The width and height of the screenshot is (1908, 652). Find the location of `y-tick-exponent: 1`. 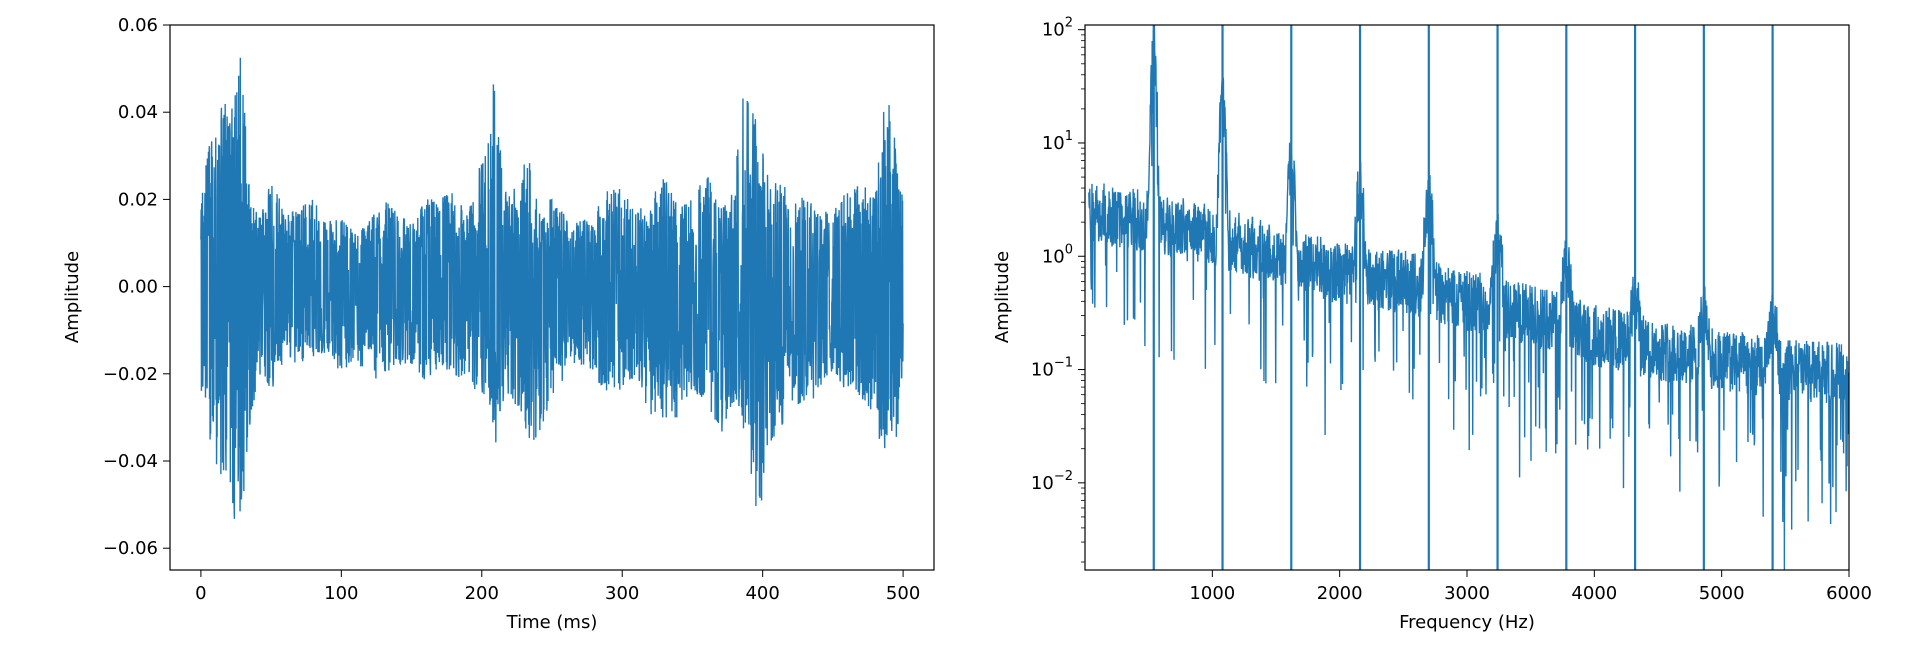

y-tick-exponent: 1 is located at coordinates (1069, 136).